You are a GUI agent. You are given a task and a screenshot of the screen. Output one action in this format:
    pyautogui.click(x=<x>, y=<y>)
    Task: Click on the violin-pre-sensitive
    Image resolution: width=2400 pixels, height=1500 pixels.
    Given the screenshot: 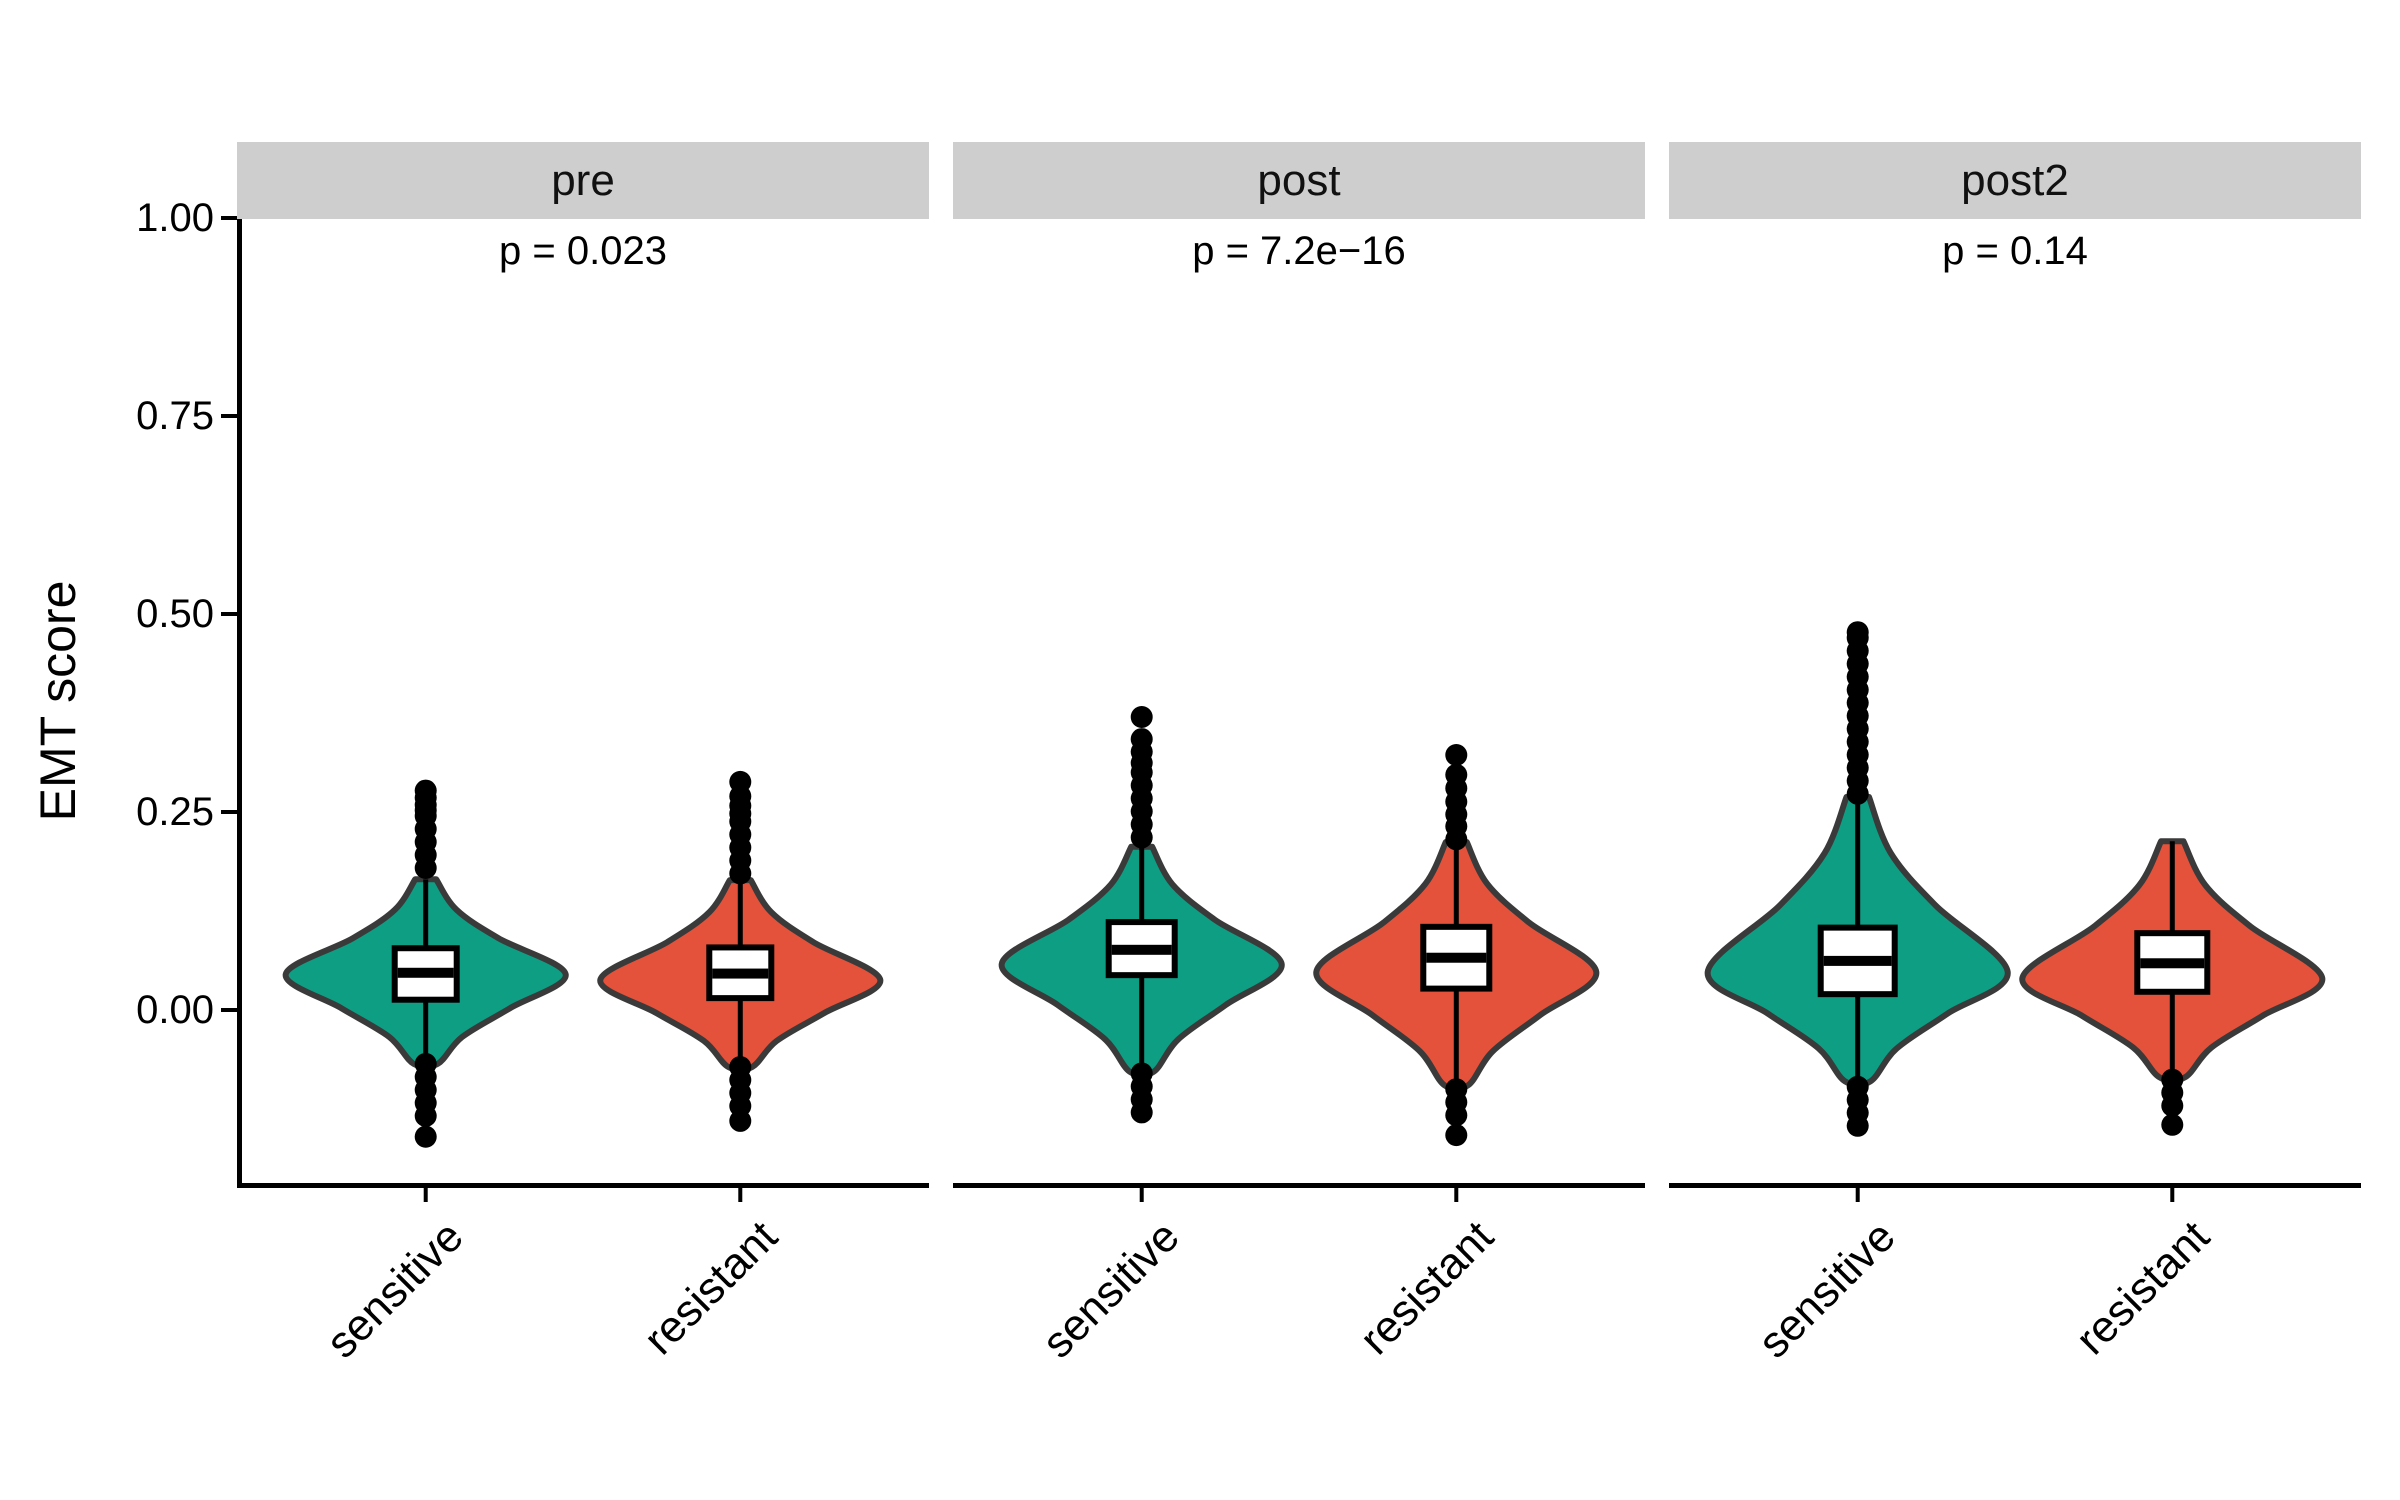 What is the action you would take?
    pyautogui.click(x=425, y=963)
    